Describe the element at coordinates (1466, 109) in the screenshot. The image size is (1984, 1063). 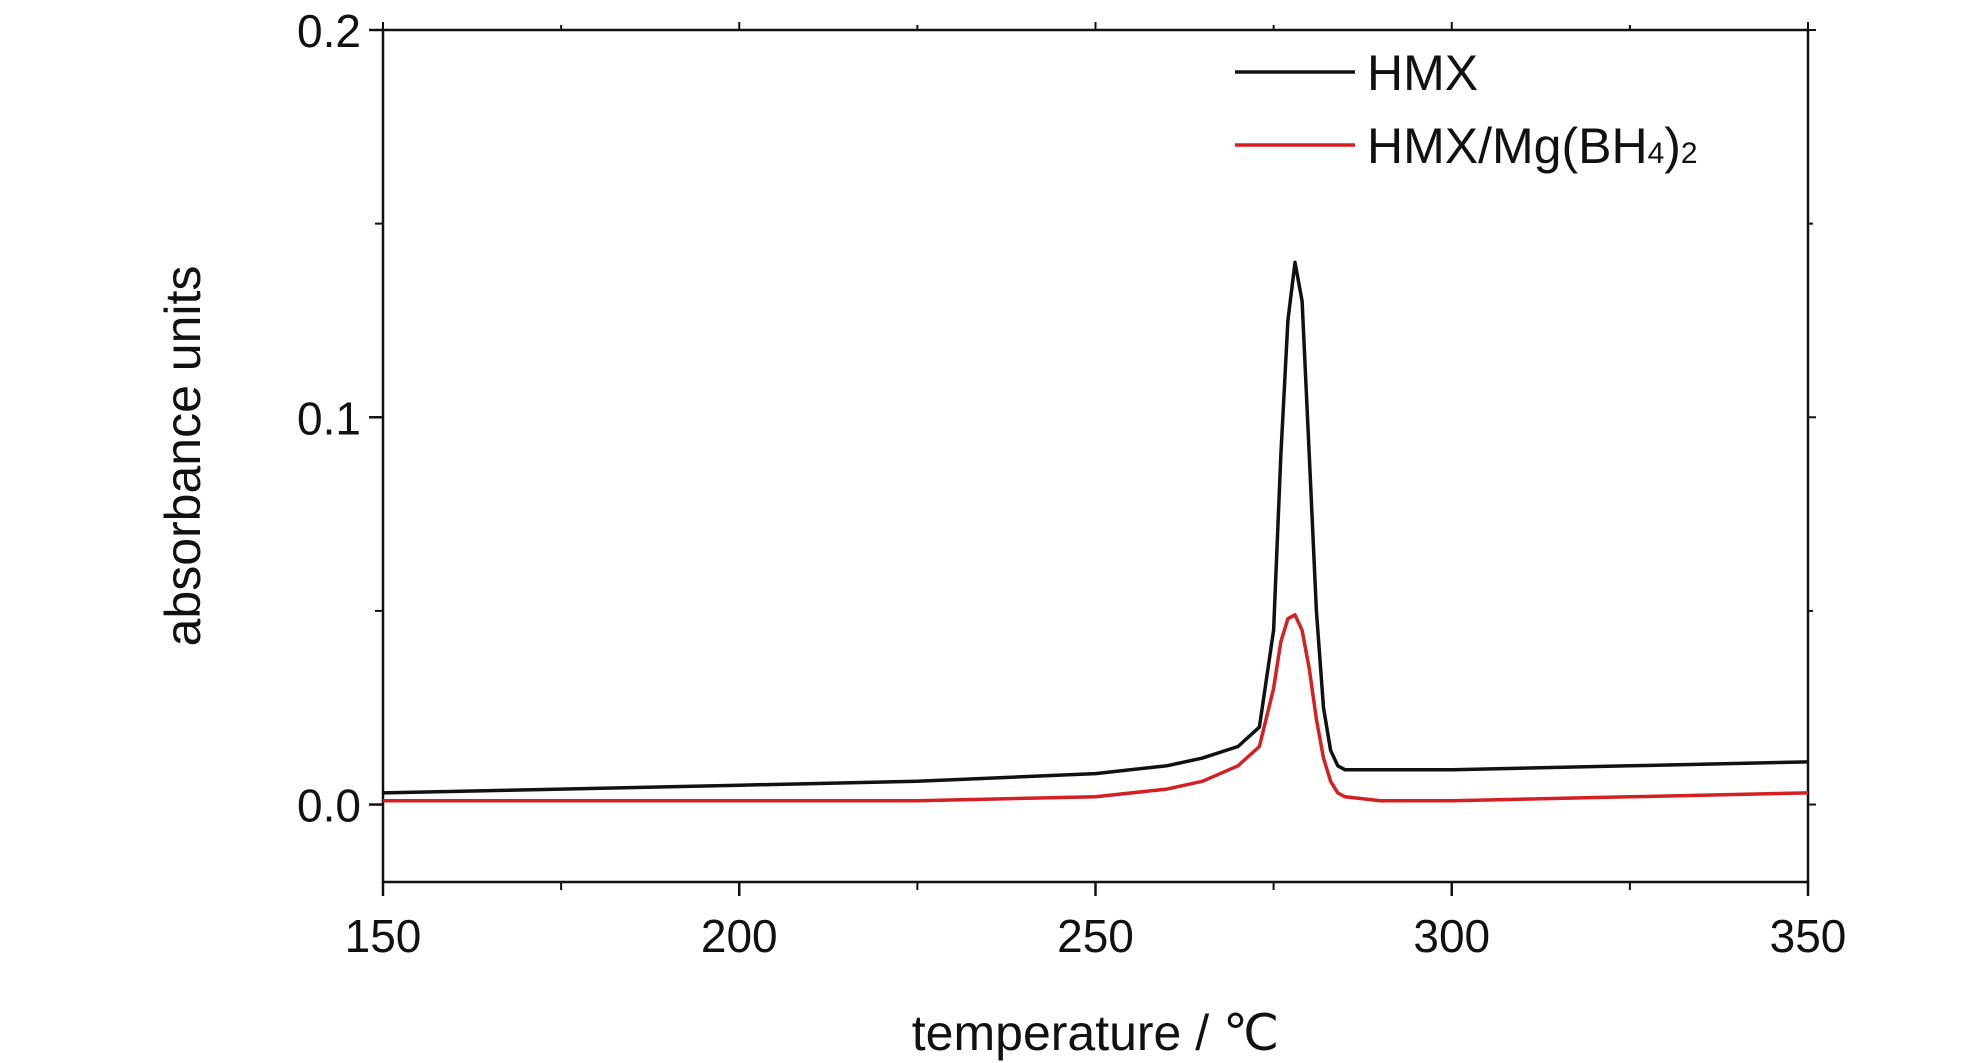
I see `legend: HMX HMX/Mg(BH4)2` at that location.